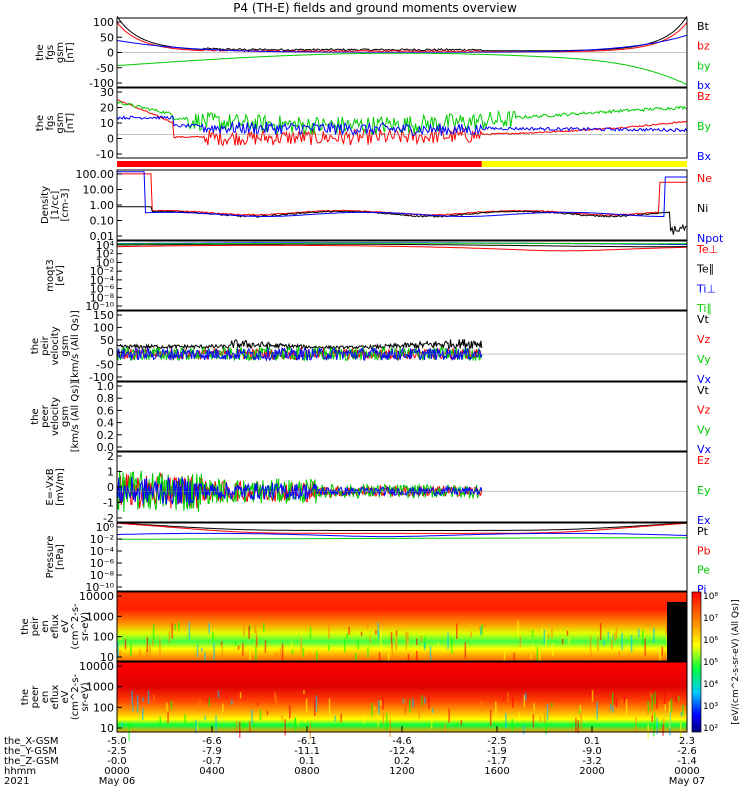  I want to click on x-axis-value: -6.1, so click(307, 741).